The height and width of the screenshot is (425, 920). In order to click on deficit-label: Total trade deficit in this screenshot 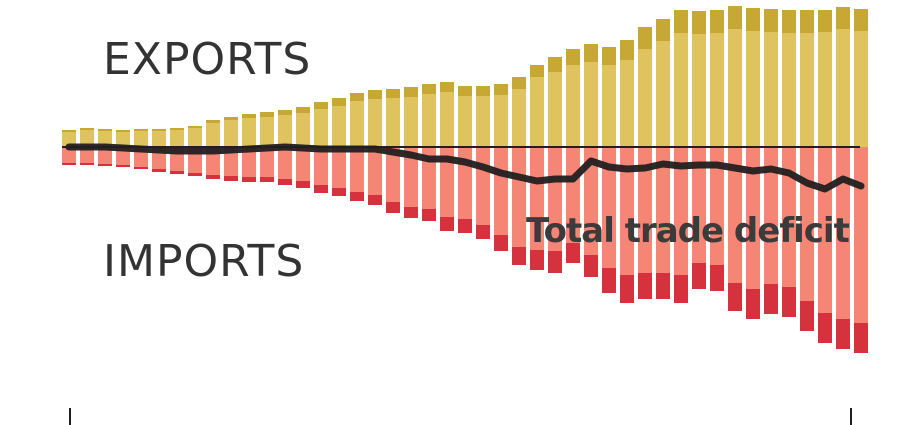, I will do `click(688, 231)`.